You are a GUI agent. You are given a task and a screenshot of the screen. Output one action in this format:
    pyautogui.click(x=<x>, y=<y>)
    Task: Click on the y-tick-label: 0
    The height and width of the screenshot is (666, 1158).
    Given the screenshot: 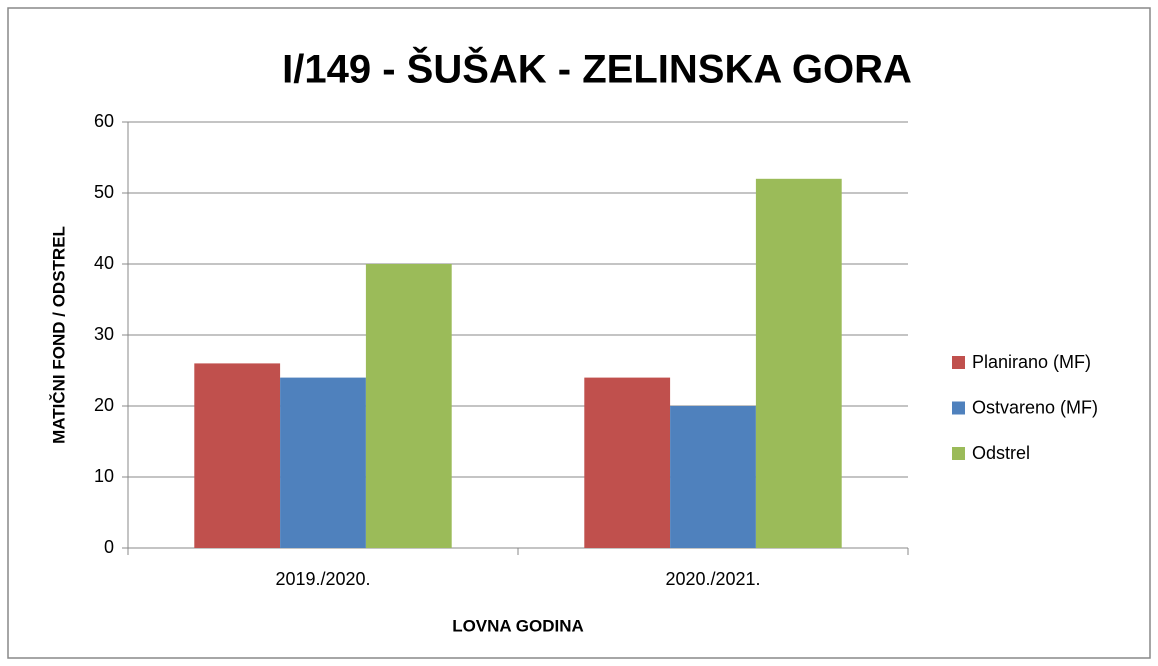 What is the action you would take?
    pyautogui.click(x=109, y=547)
    